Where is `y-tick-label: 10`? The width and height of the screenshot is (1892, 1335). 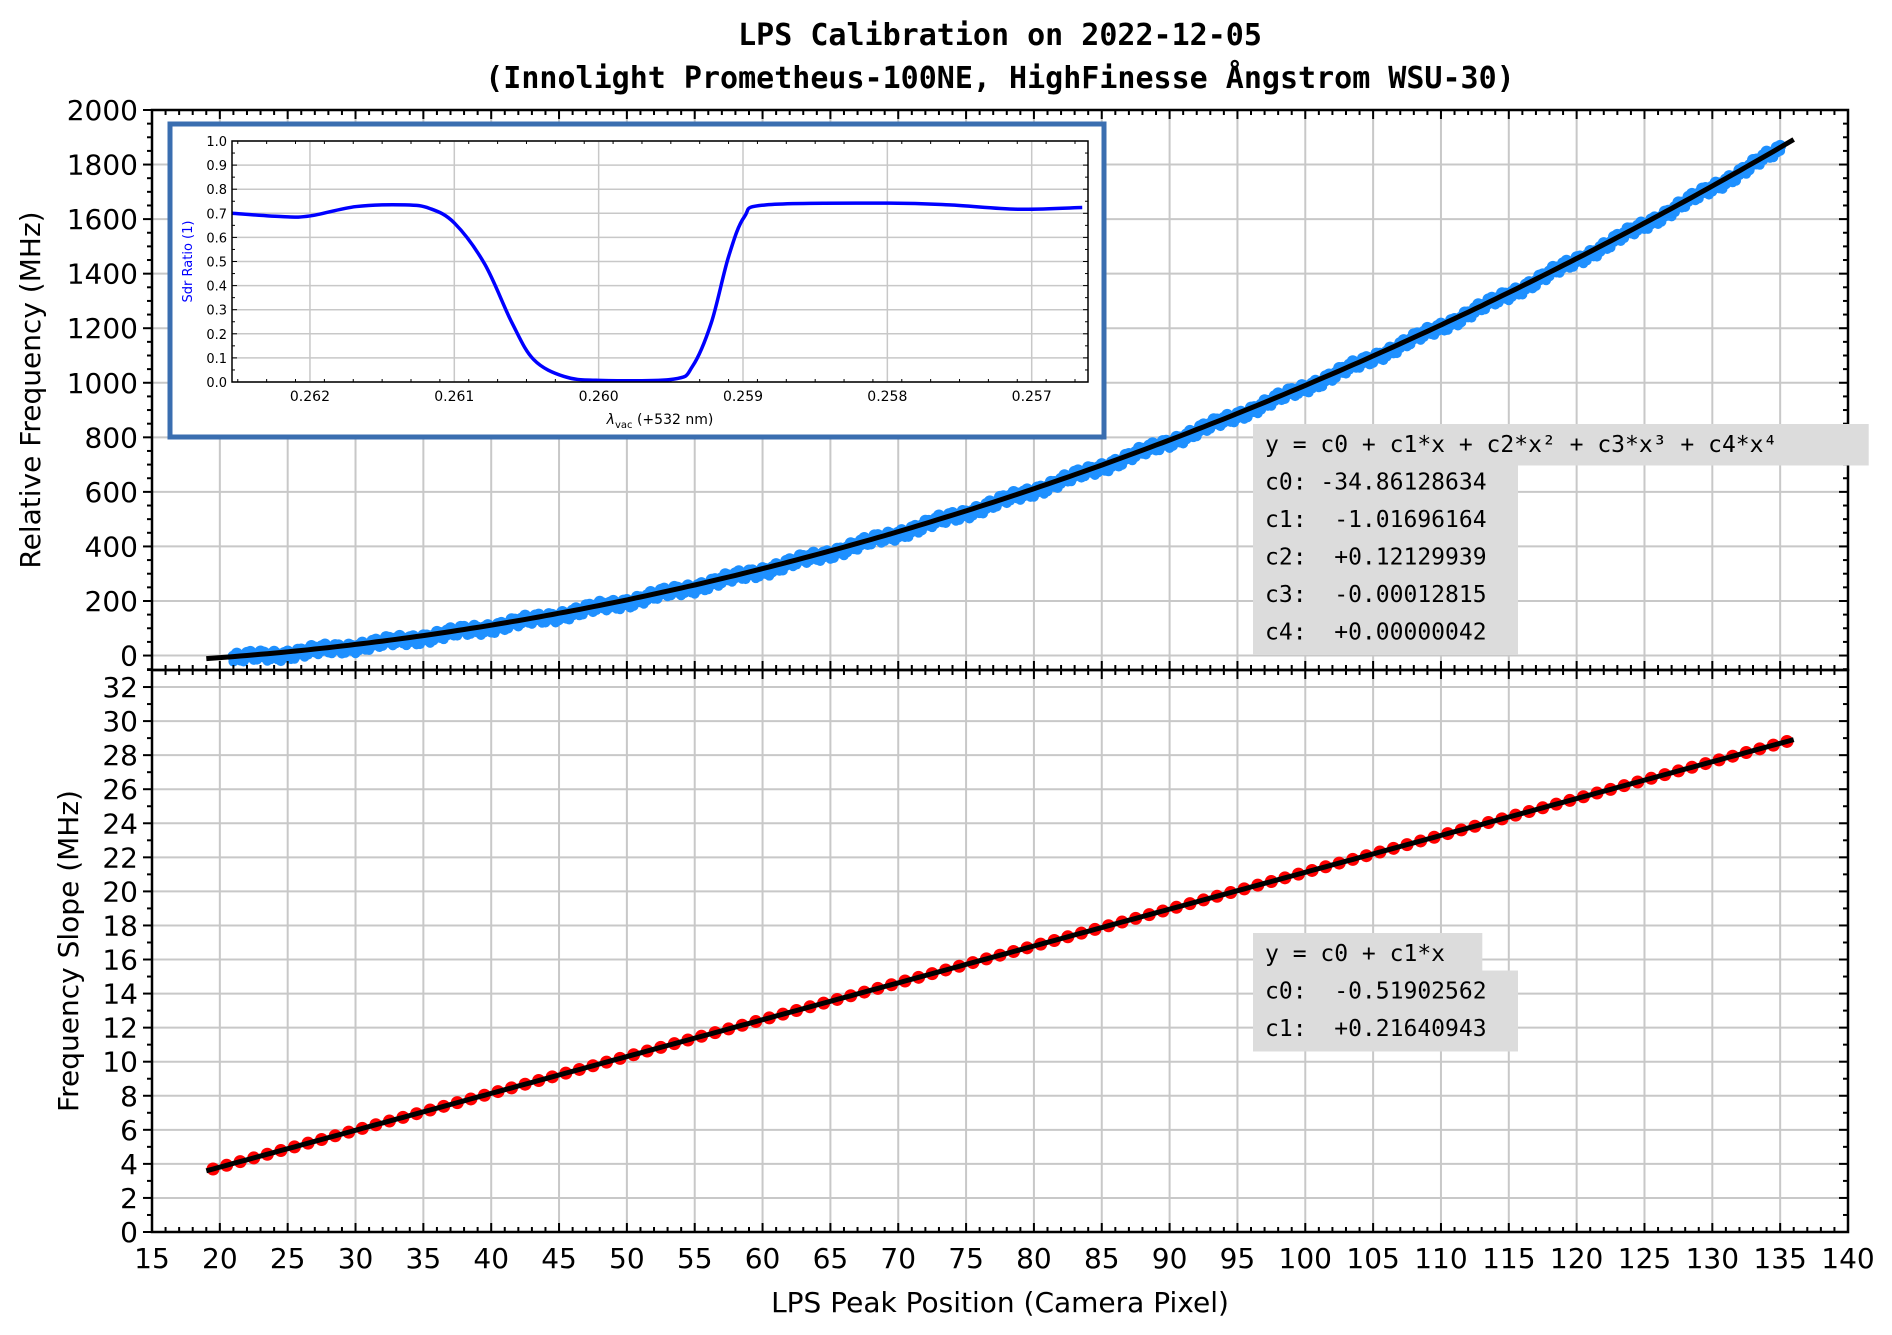
y-tick-label: 10 is located at coordinates (120, 1062).